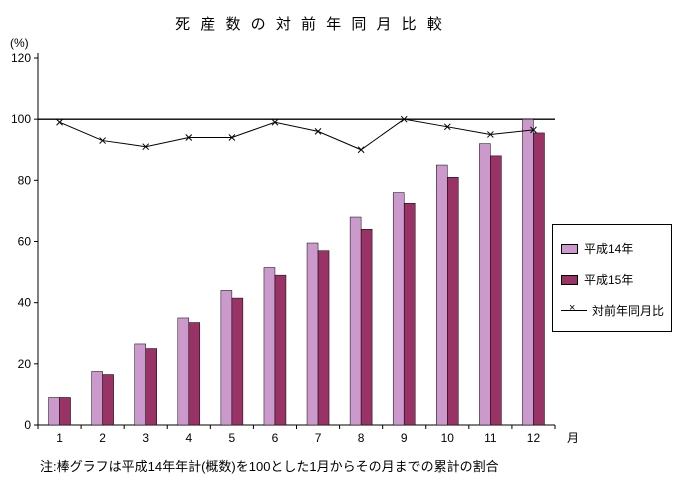 This screenshot has width=675, height=490. I want to click on svg-text: 10, so click(448, 438).